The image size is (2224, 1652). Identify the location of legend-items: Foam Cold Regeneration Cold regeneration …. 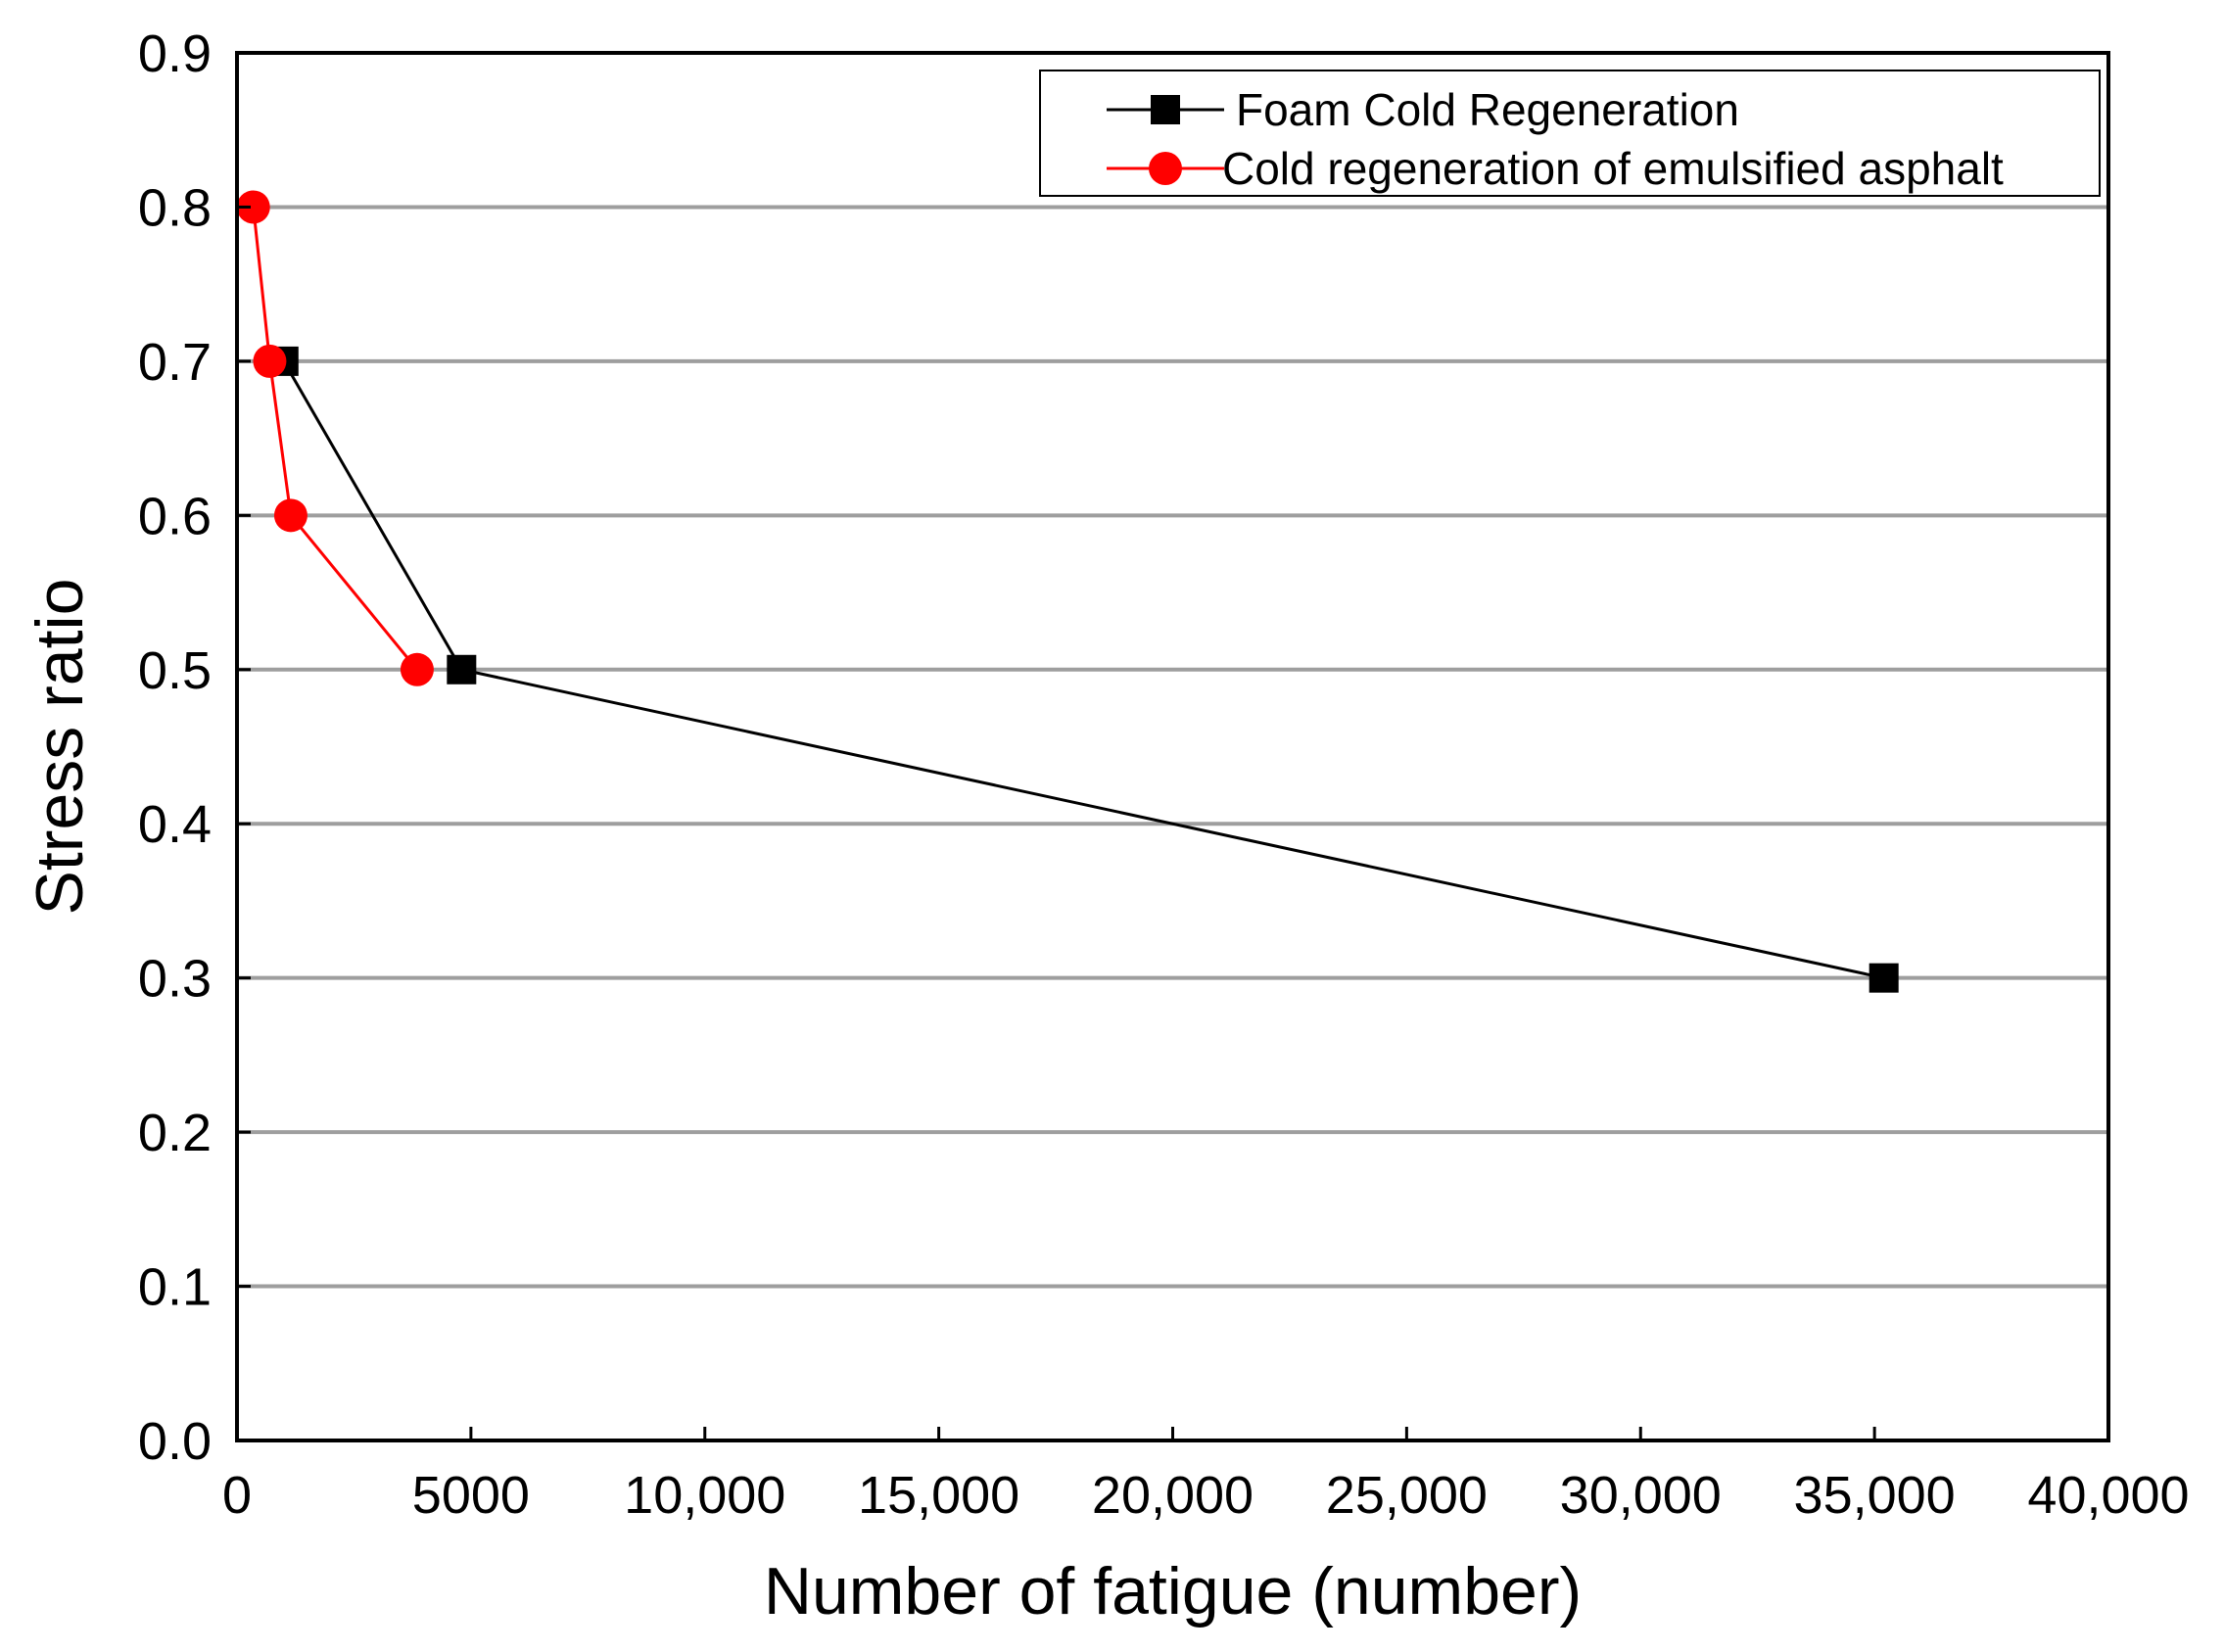
(1555, 139).